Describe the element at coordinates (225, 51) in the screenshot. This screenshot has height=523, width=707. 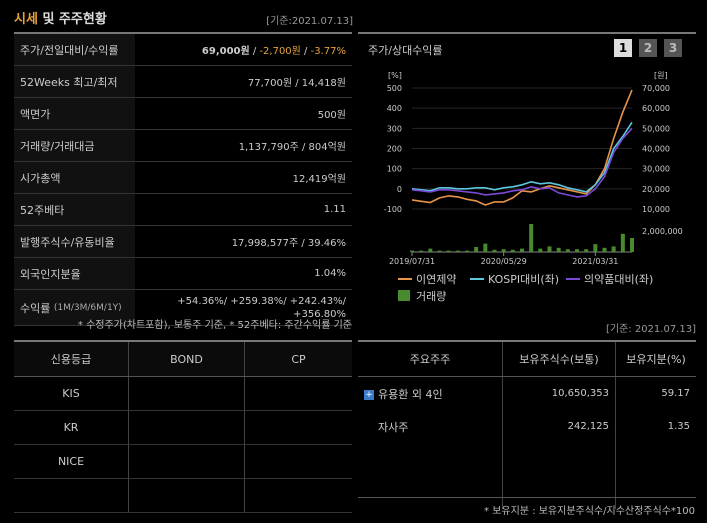
I see `price-value: 69,000원` at that location.